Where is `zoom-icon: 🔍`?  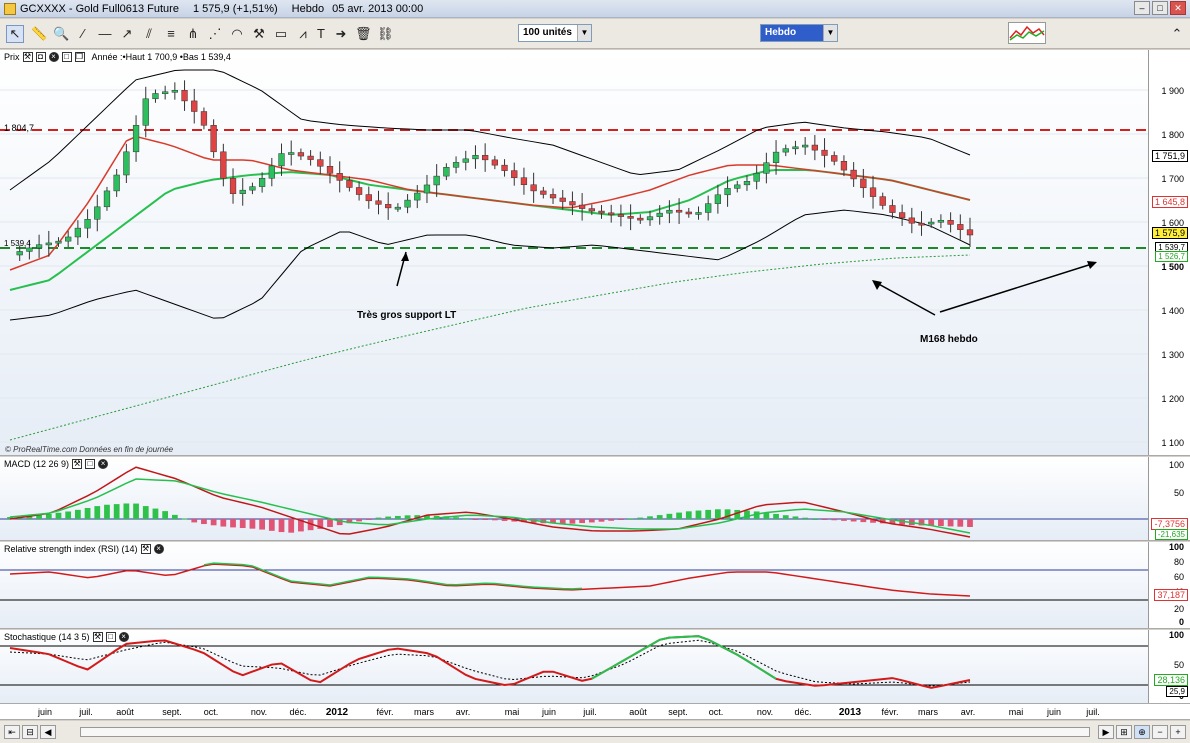
zoom-icon: 🔍 is located at coordinates (61, 33).